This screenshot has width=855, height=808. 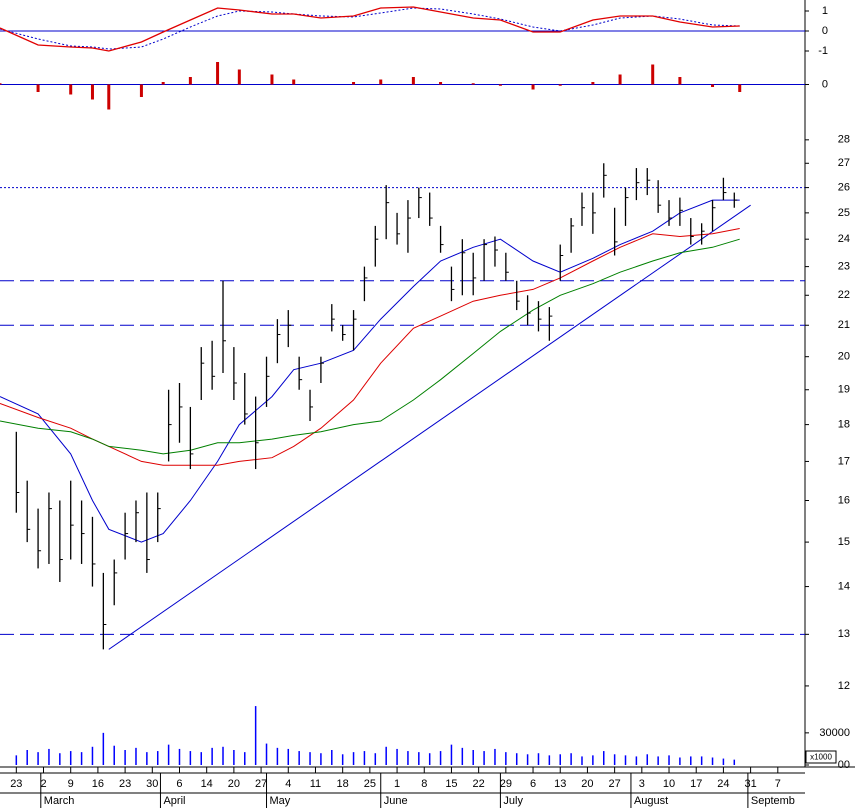 I want to click on y-tick-label: 28, so click(x=844, y=140).